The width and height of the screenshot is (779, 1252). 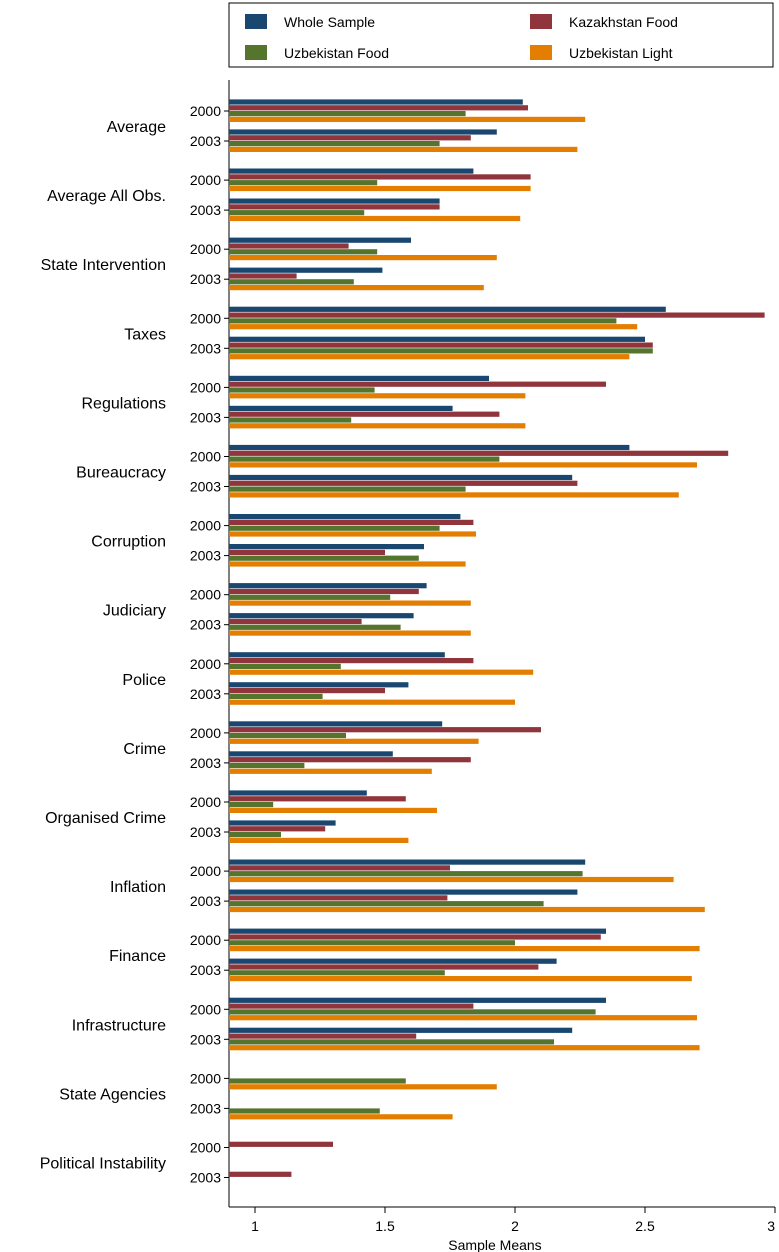 I want to click on x-tick-label: 3, so click(x=771, y=1226).